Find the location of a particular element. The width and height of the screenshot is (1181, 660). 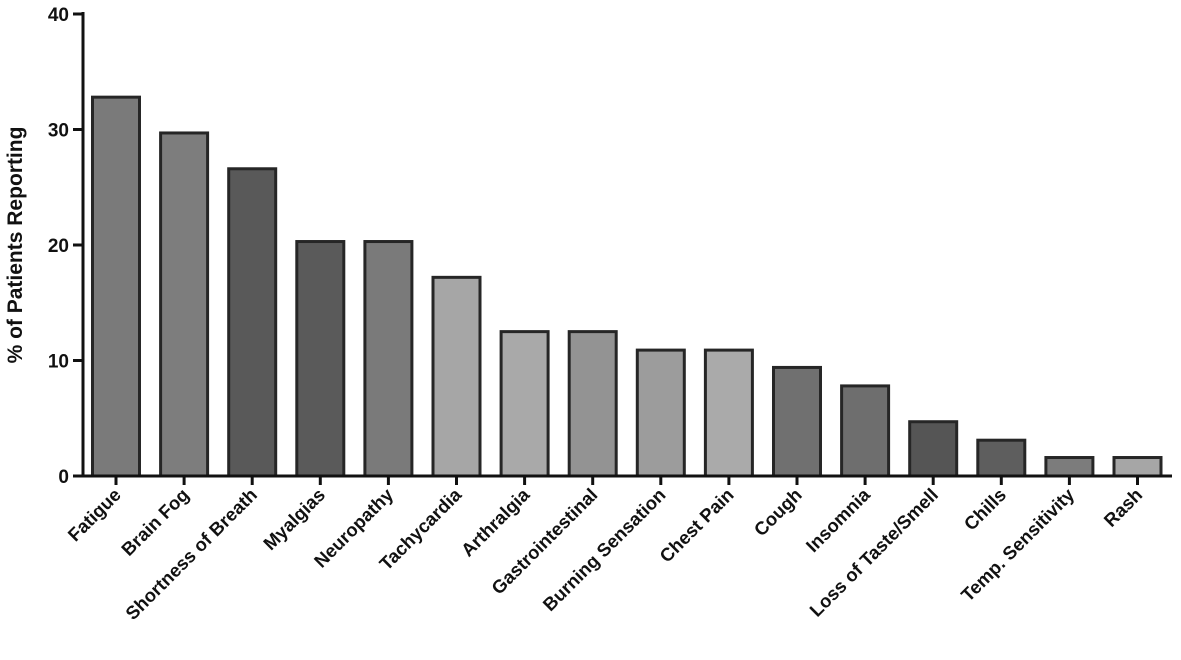

bar-gastrointestinal is located at coordinates (592, 404).